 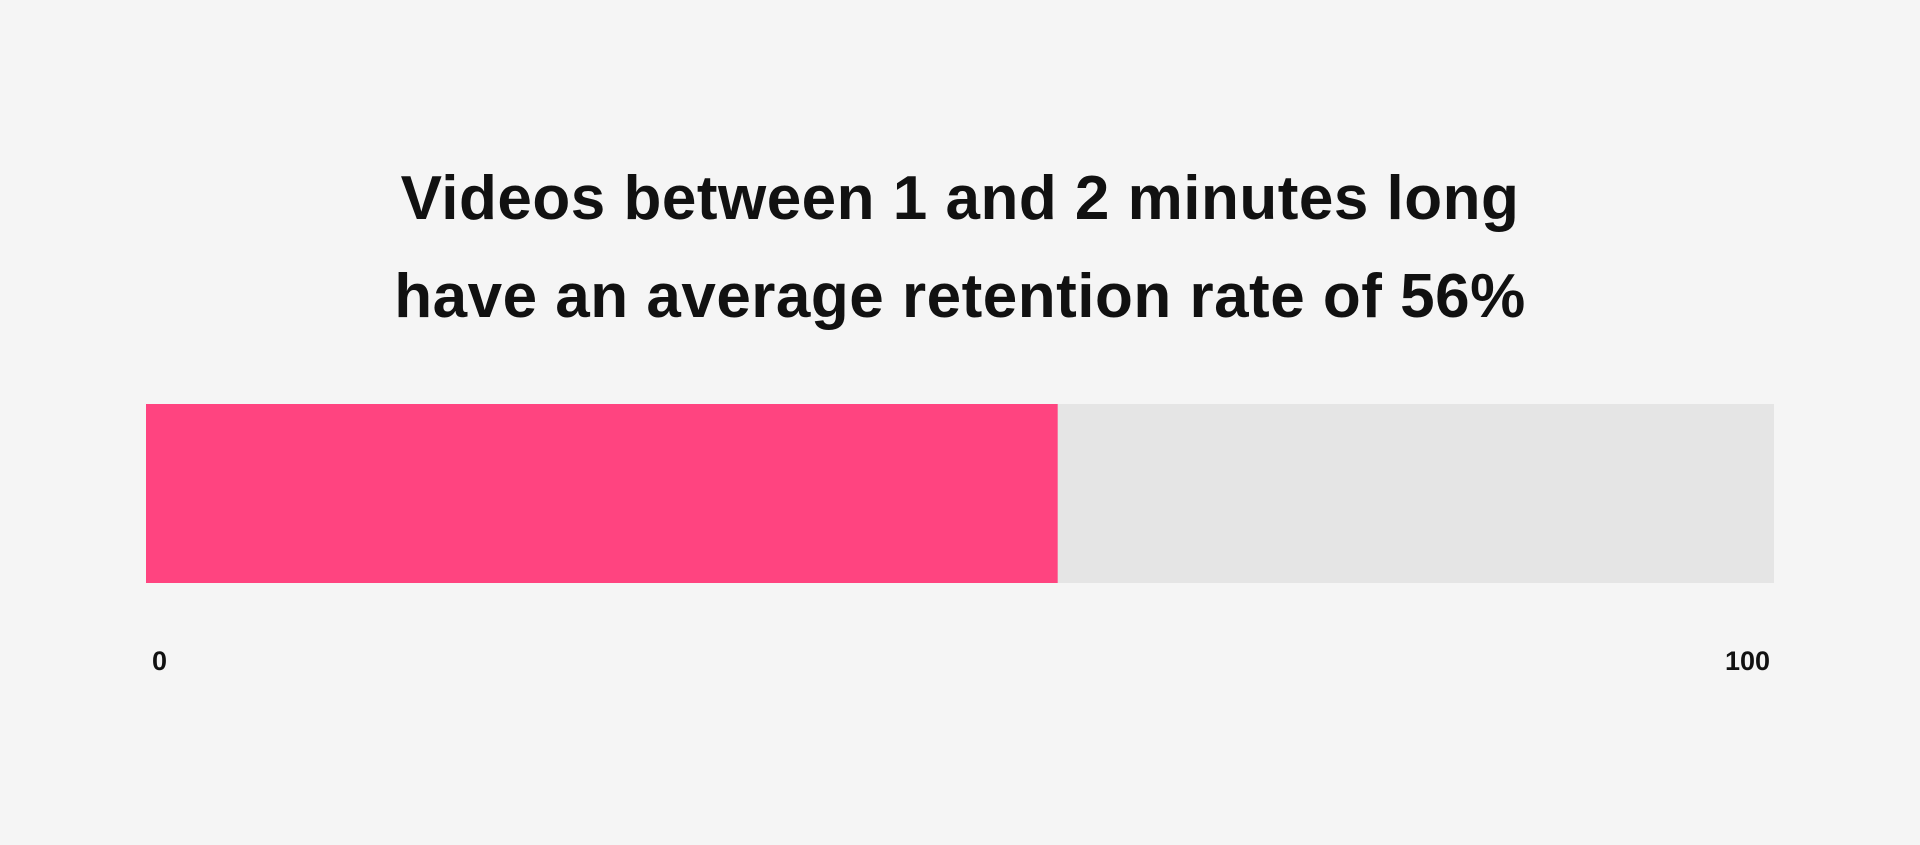 I want to click on tick-label-min: 0, so click(x=160, y=661).